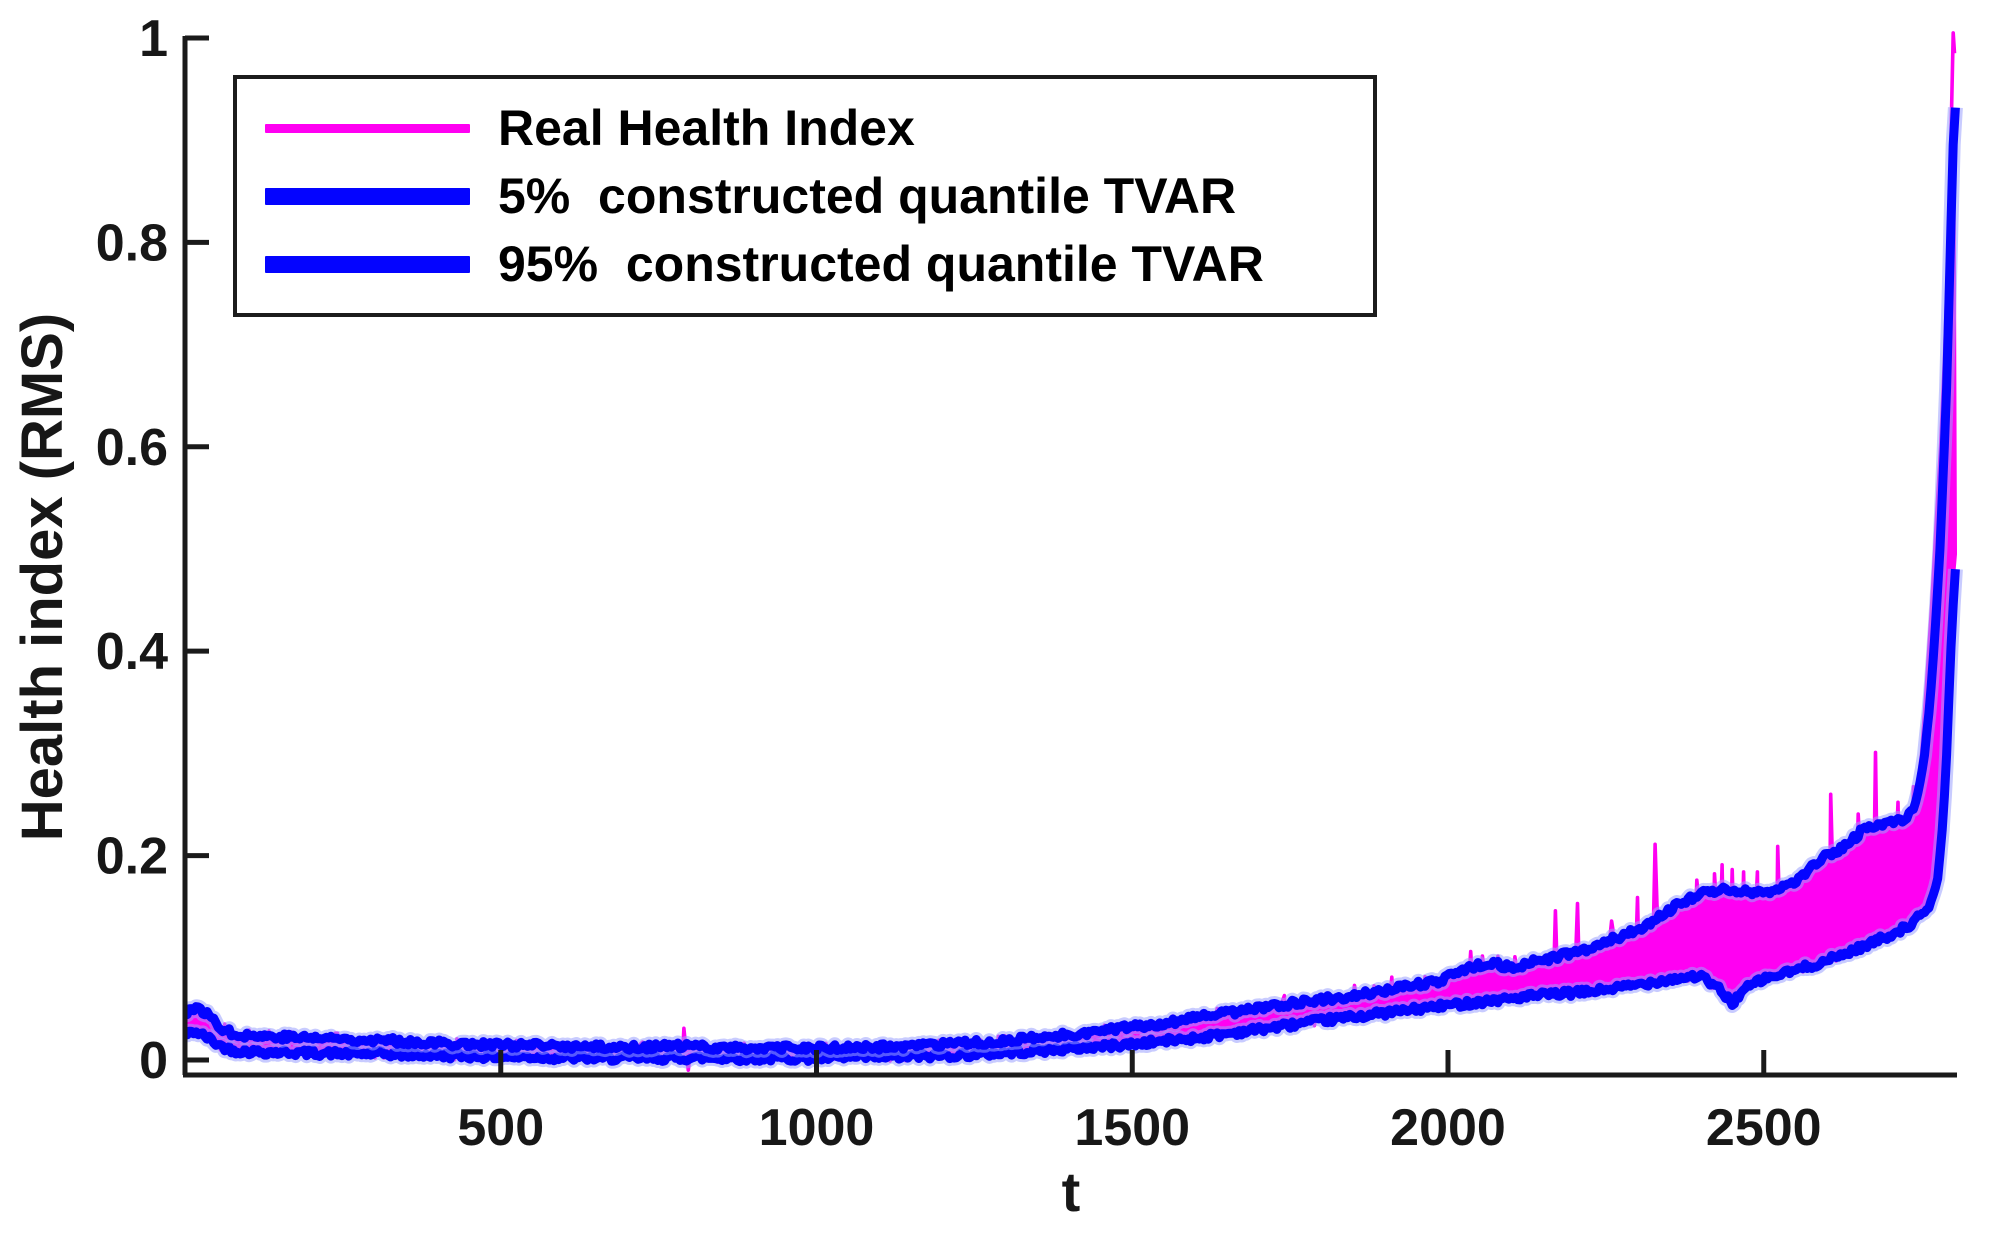 The image size is (1989, 1233). I want to click on x-tick-label: 2500, so click(1764, 1128).